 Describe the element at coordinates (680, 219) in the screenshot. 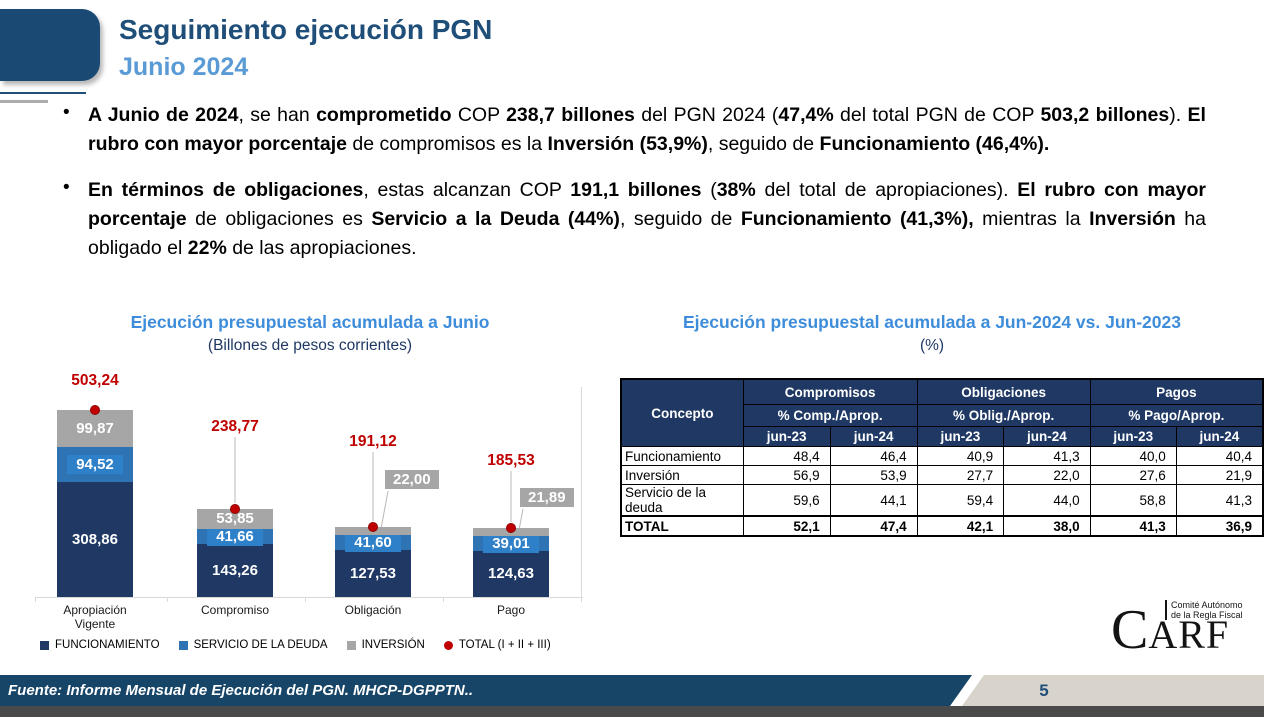

I see `bullet-run: , seguido de` at that location.